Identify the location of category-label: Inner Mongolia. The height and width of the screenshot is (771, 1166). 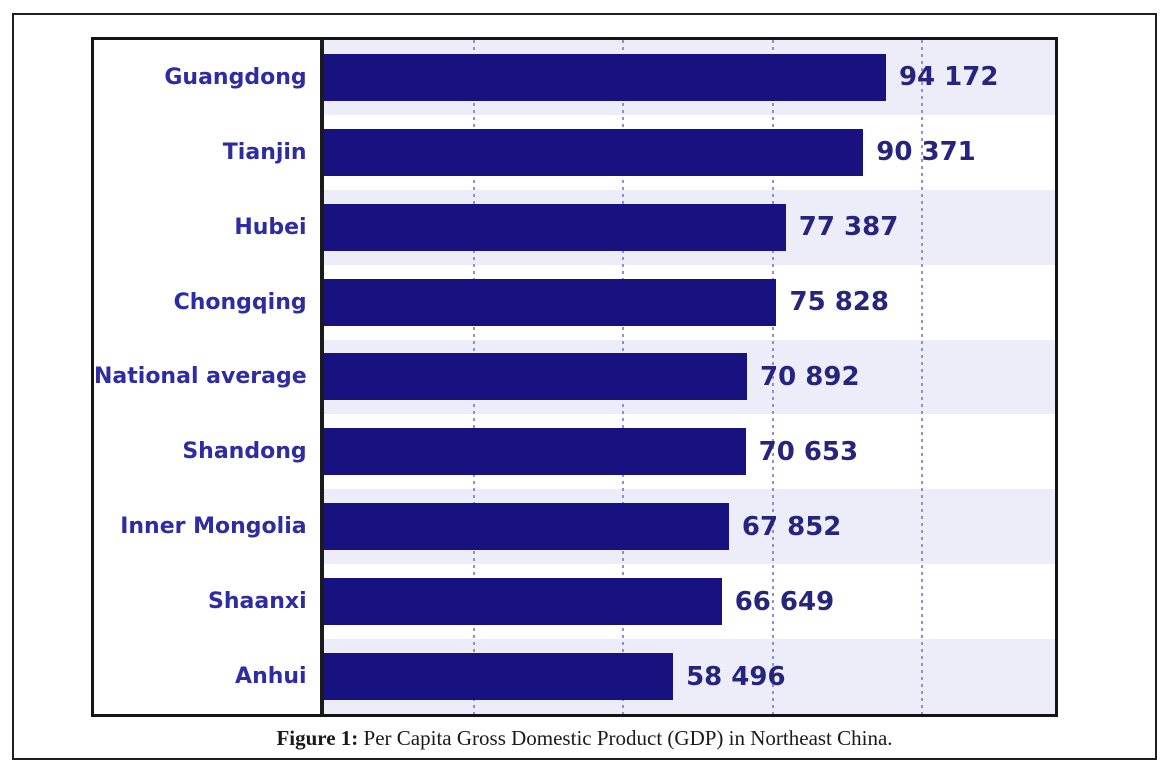
(213, 527).